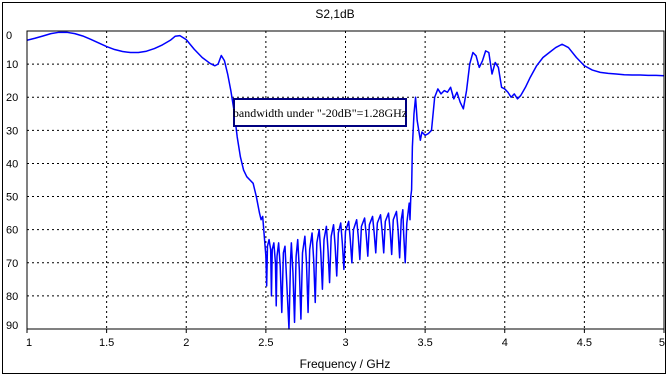  Describe the element at coordinates (12, 297) in the screenshot. I see `y-tick-label: 80` at that location.